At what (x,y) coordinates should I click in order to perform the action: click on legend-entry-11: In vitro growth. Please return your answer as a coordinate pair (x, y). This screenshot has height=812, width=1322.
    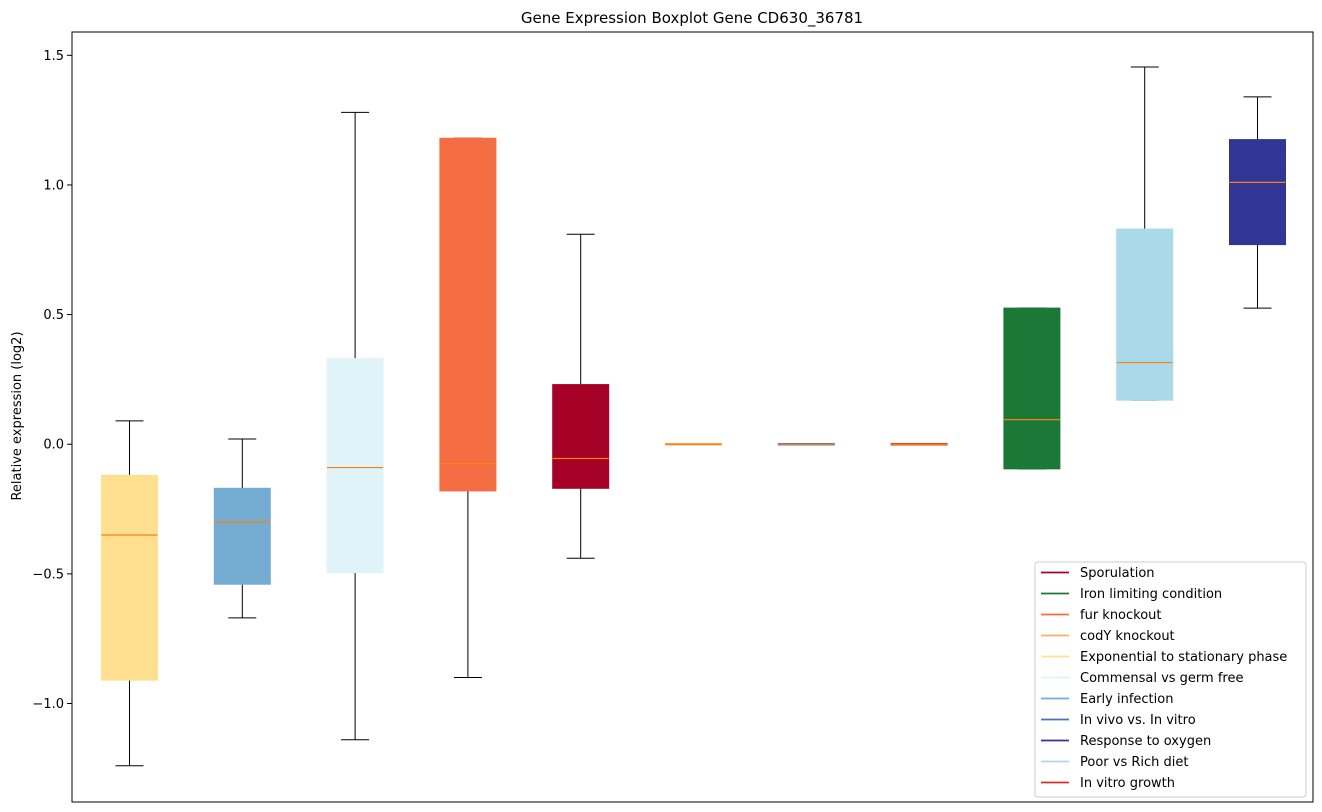
    Looking at the image, I should click on (1108, 783).